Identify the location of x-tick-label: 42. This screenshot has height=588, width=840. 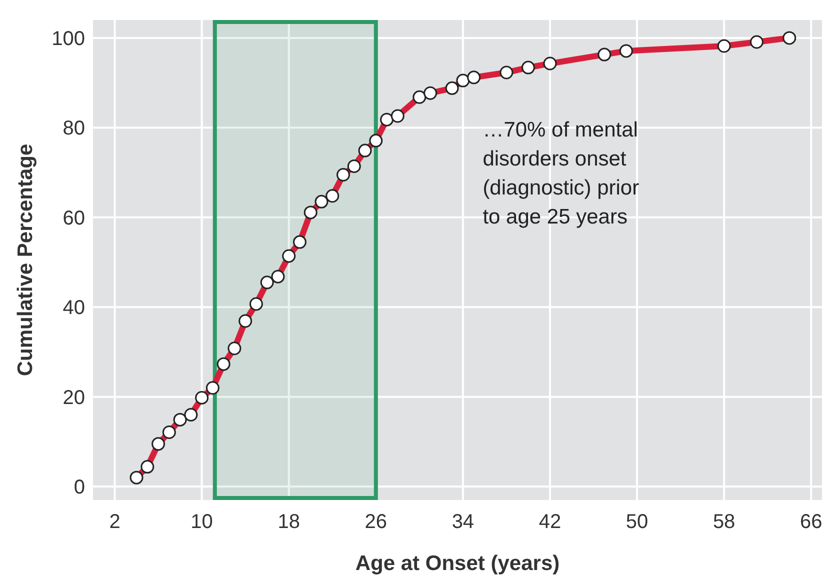
(550, 522).